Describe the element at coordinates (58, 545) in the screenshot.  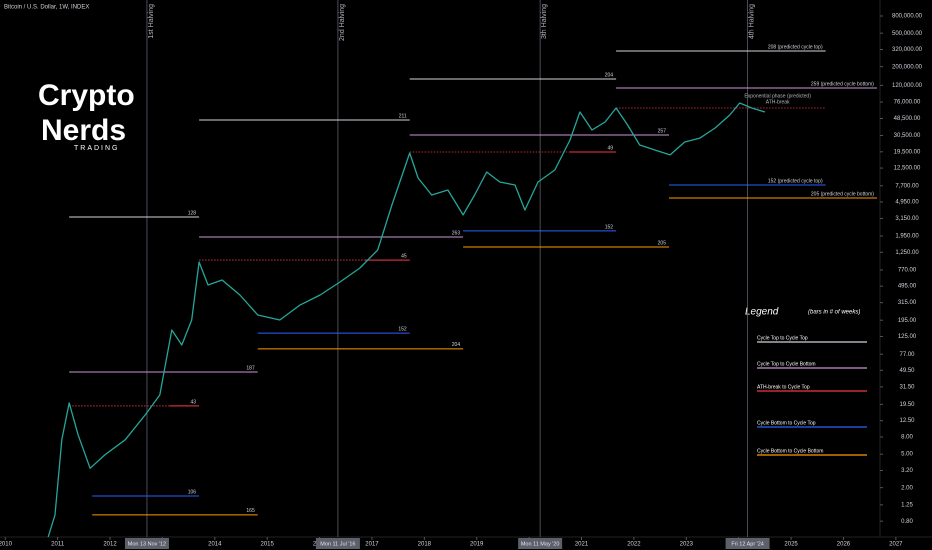
I see `x-tick-label: 2011` at that location.